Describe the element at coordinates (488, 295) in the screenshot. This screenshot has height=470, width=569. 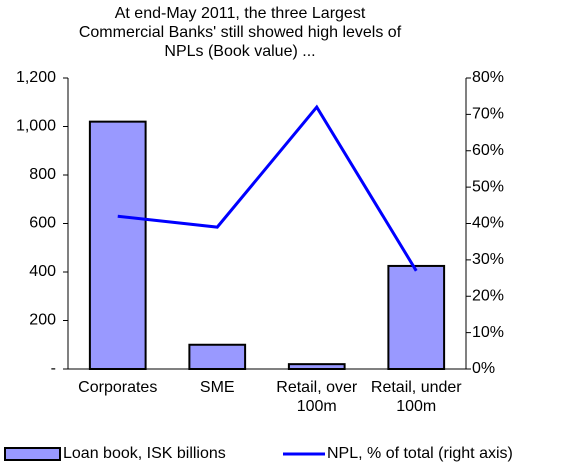
I see `y2-tick-label: 20%` at that location.